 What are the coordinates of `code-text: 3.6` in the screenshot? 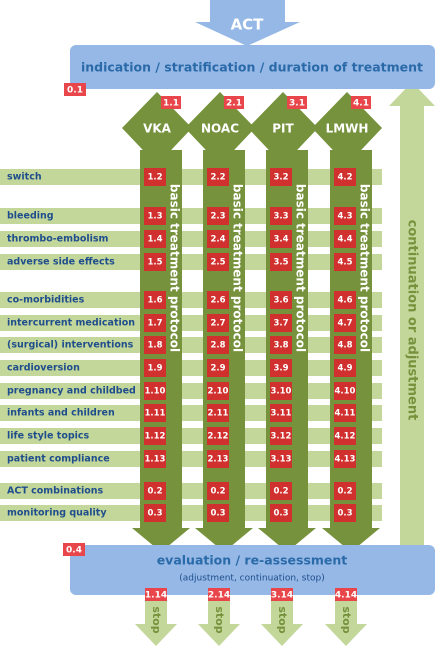 It's located at (280, 301).